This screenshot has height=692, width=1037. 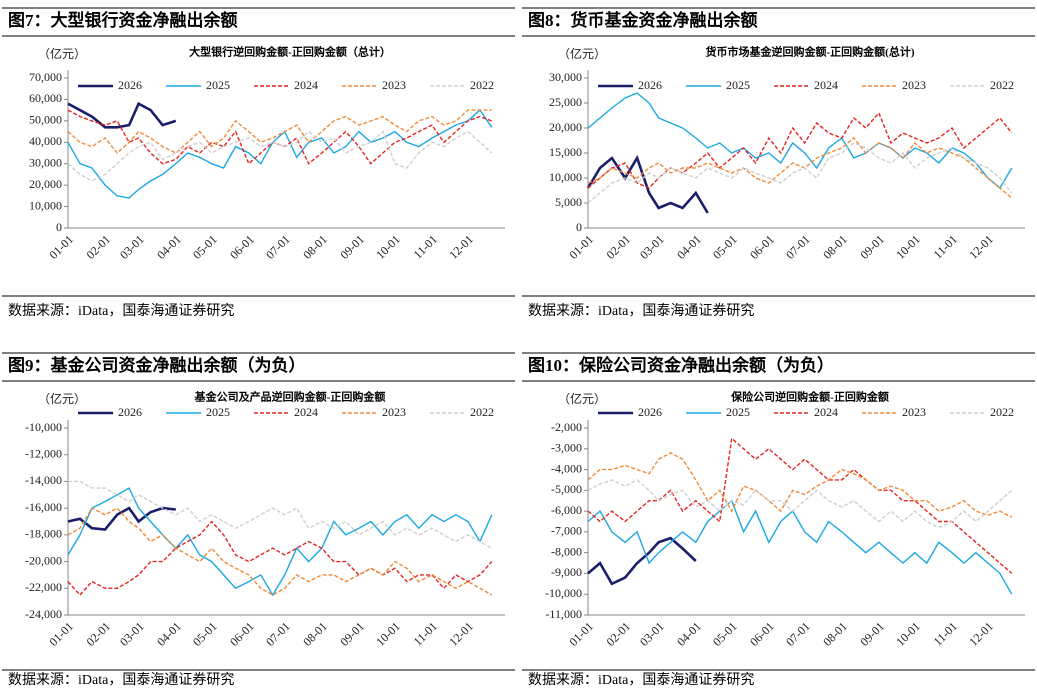 What do you see at coordinates (43, 560) in the screenshot?
I see `y-tick-label: -20,000` at bounding box center [43, 560].